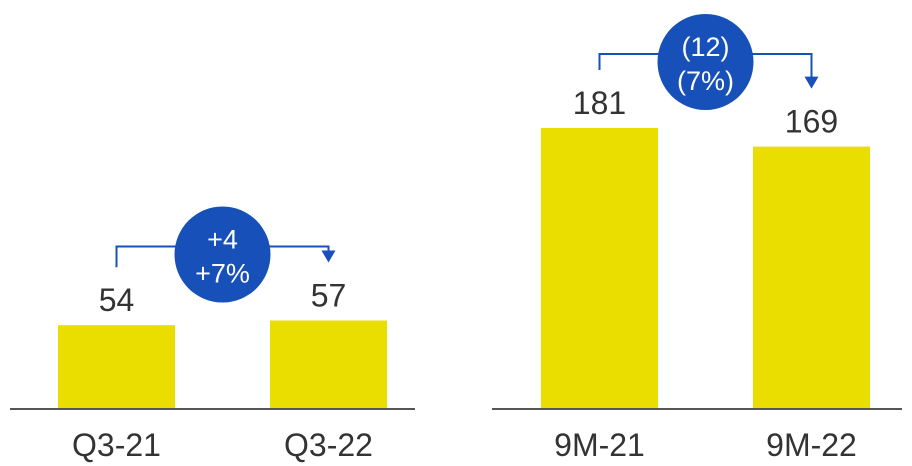 This screenshot has width=912, height=466. I want to click on tick-label-q3-21: Q3-21, so click(116, 445).